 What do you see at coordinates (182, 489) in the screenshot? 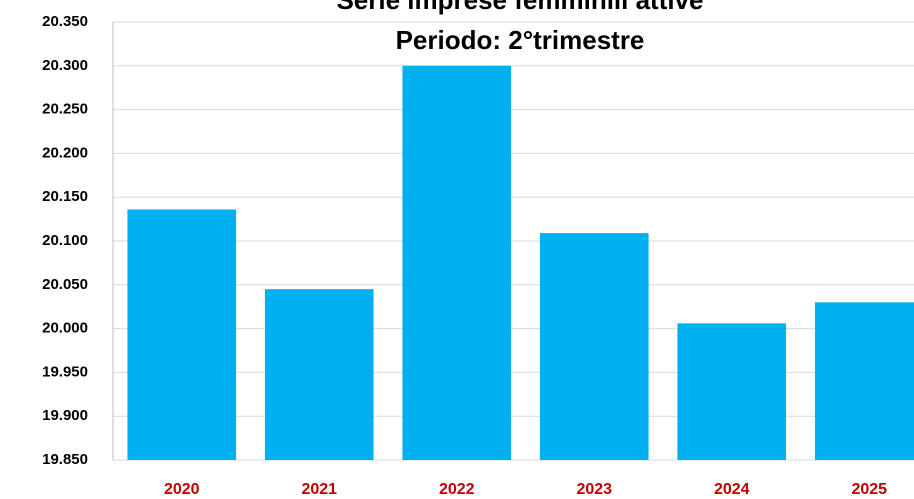
I see `x-tick-label: 2020` at bounding box center [182, 489].